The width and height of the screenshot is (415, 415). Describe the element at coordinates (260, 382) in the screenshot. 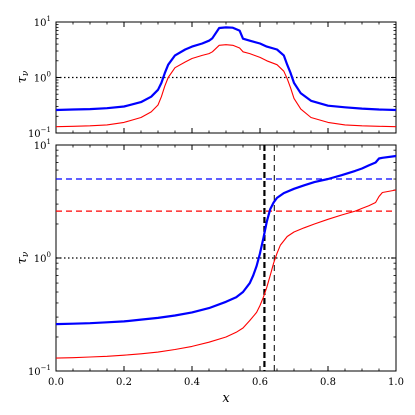

I see `x-tick-label: 0.6` at that location.